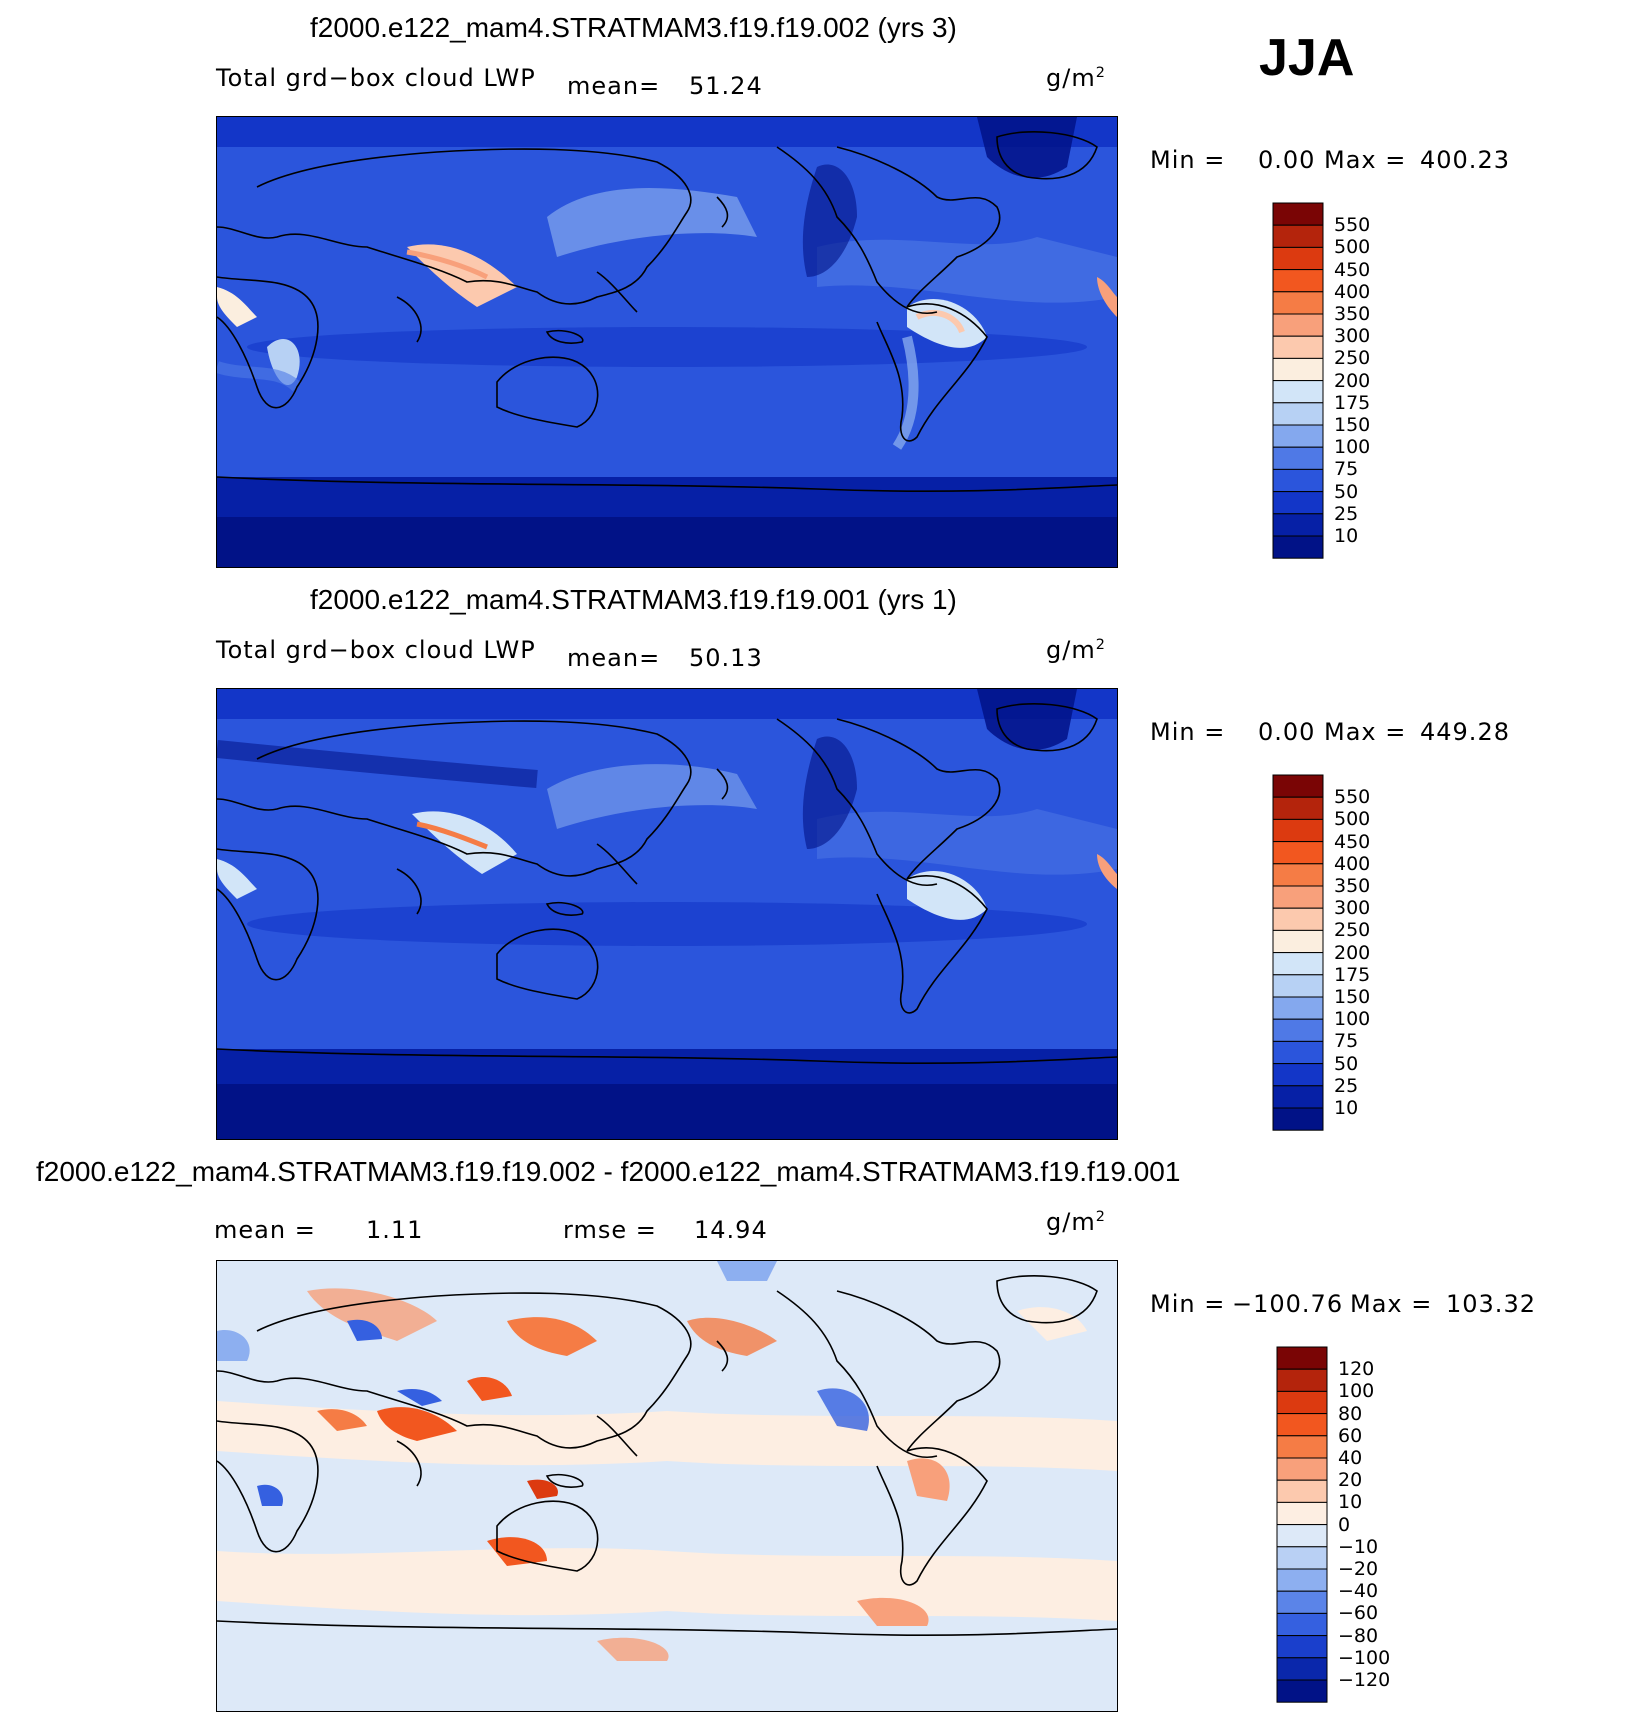 Image resolution: width=1644 pixels, height=1730 pixels. I want to click on panel1-variable: Total grd−box cloud LWP, so click(376, 78).